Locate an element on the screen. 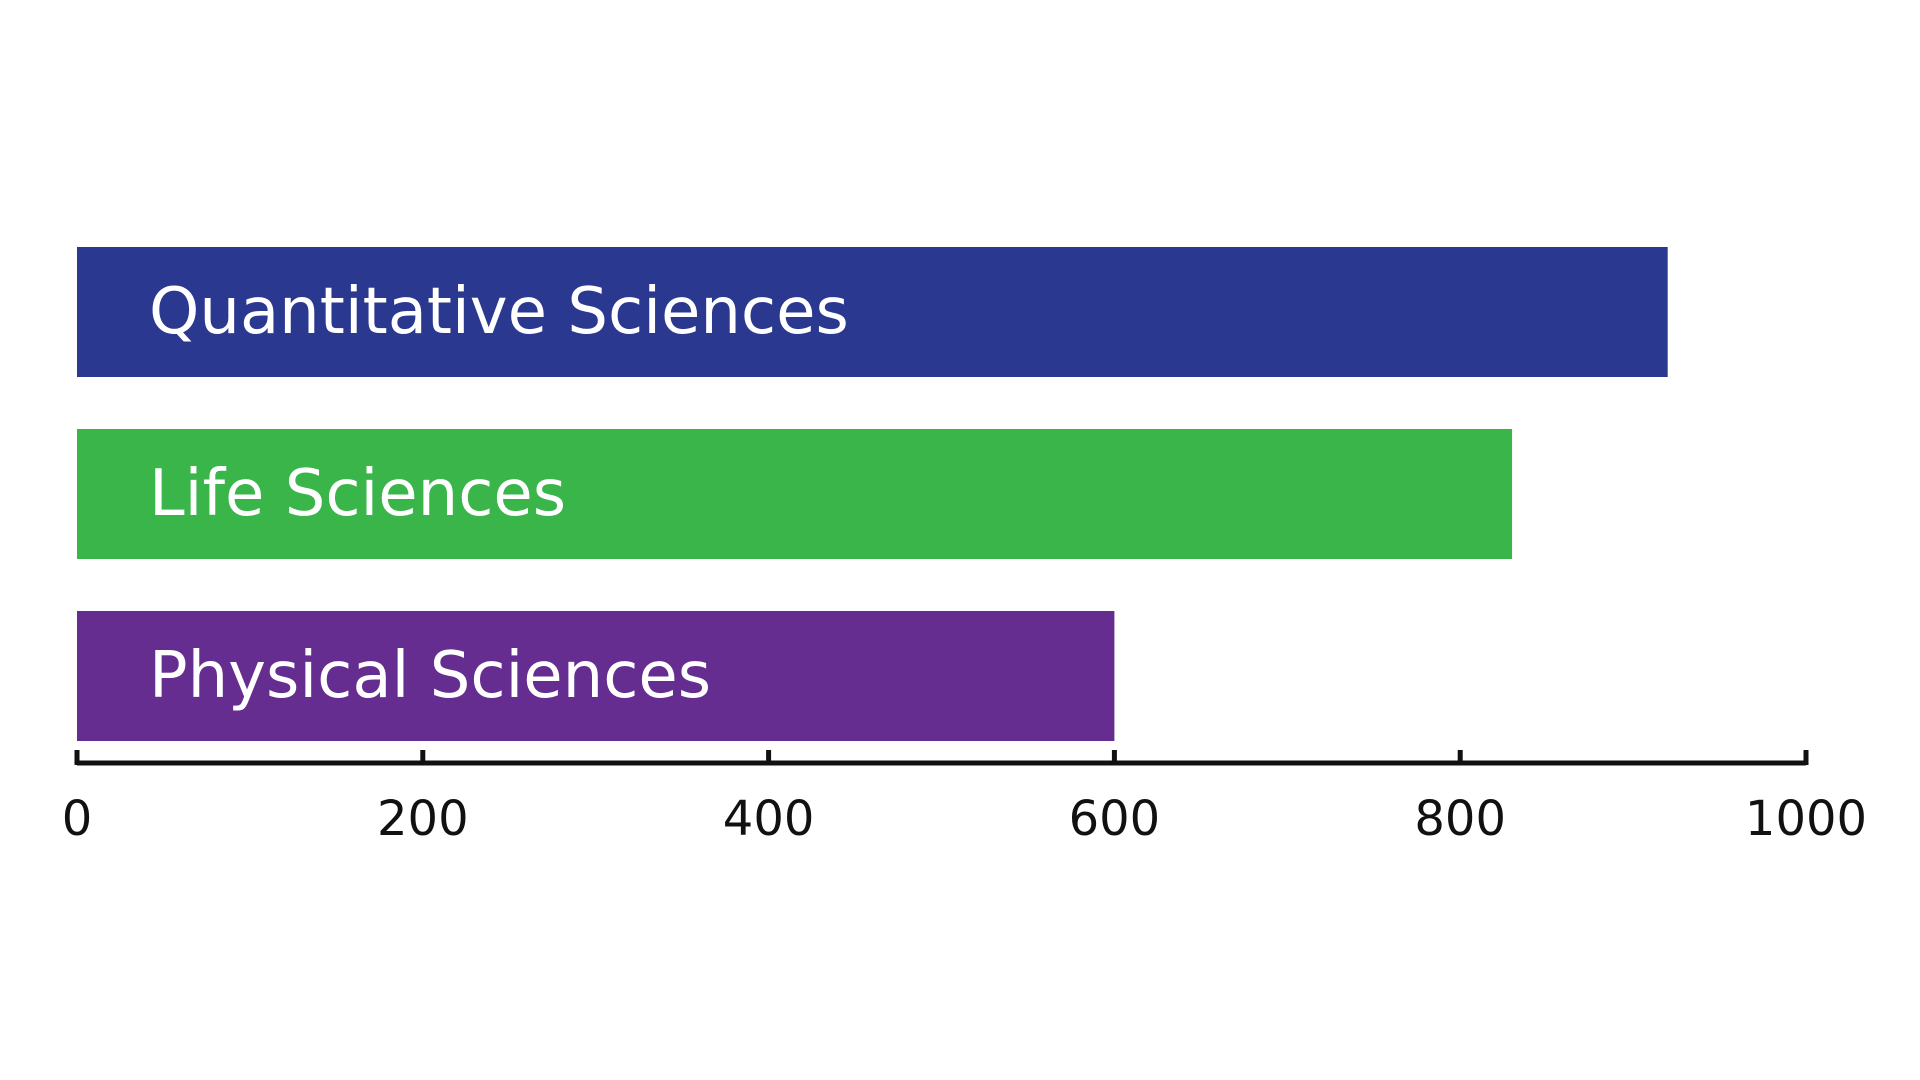 The width and height of the screenshot is (1920, 1080). x-tick-label-600: 600 is located at coordinates (1115, 819).